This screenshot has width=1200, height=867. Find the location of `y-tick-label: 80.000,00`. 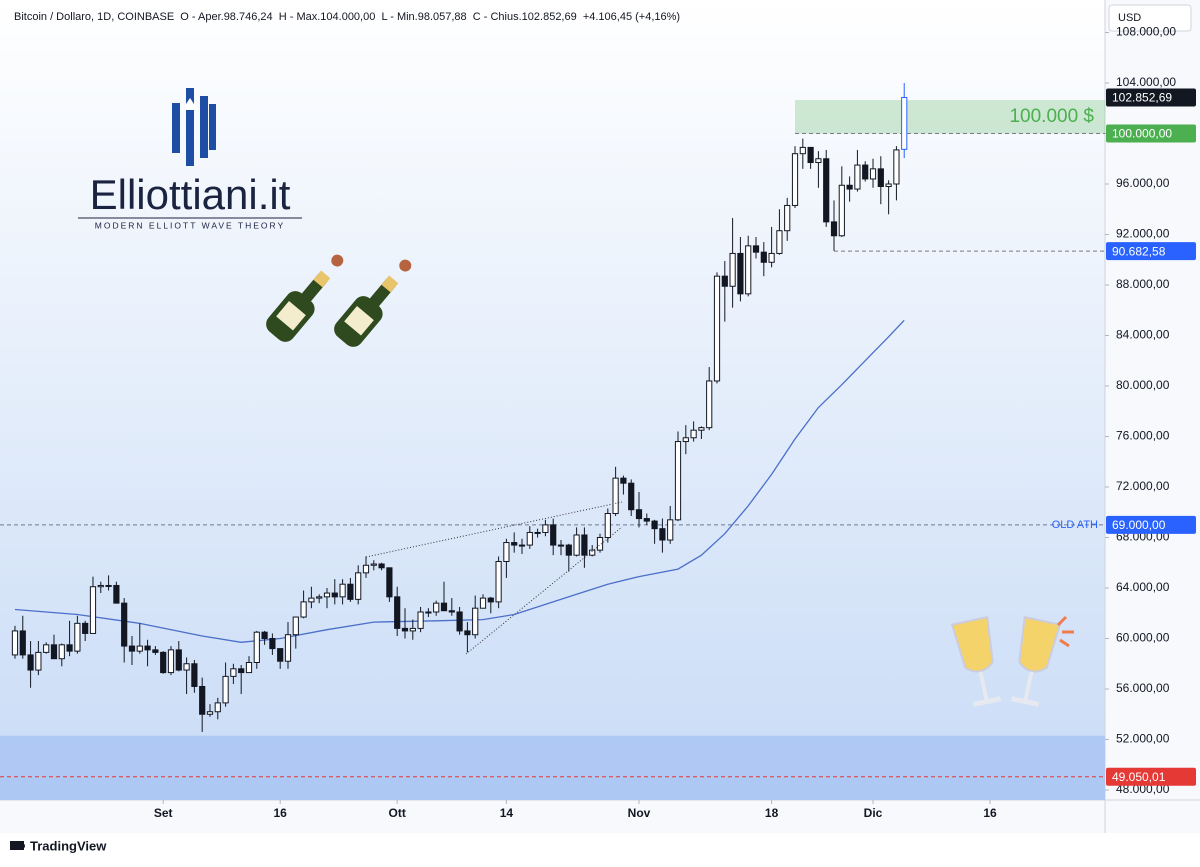

y-tick-label: 80.000,00 is located at coordinates (1143, 385).